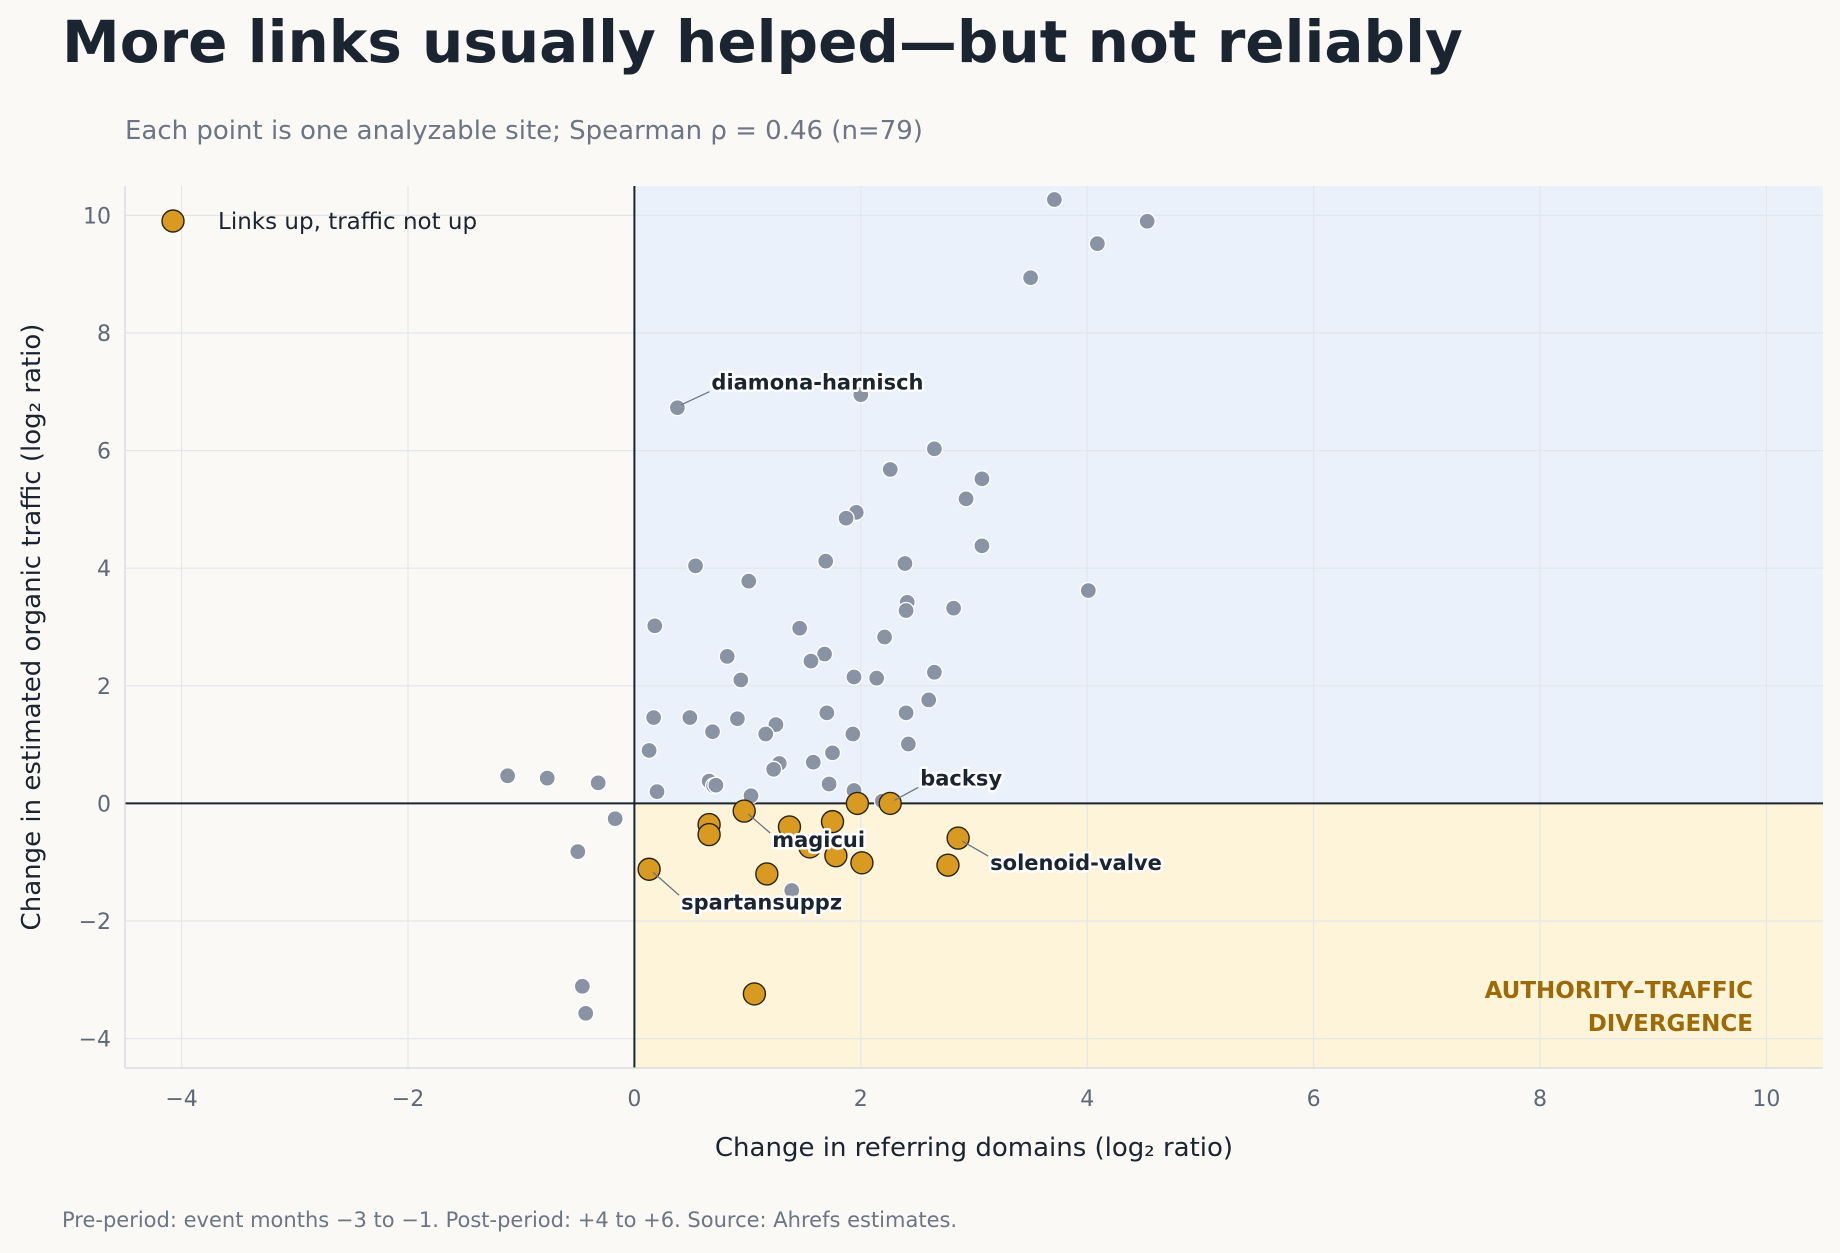 This screenshot has width=1840, height=1253. I want to click on x-tick-label: 6, so click(1314, 1099).